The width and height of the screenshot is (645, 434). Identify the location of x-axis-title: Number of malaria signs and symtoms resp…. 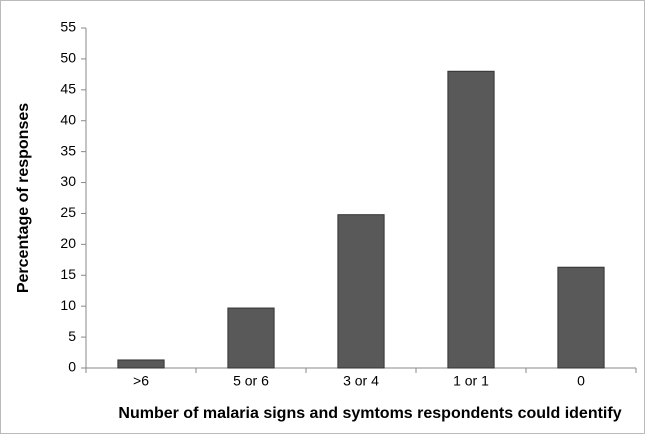
(369, 413).